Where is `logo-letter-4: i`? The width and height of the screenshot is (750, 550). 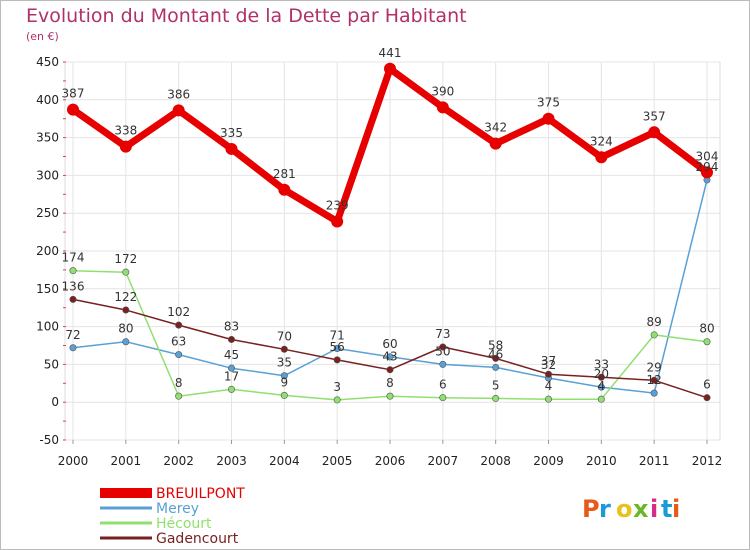 logo-letter-4: i is located at coordinates (654, 509).